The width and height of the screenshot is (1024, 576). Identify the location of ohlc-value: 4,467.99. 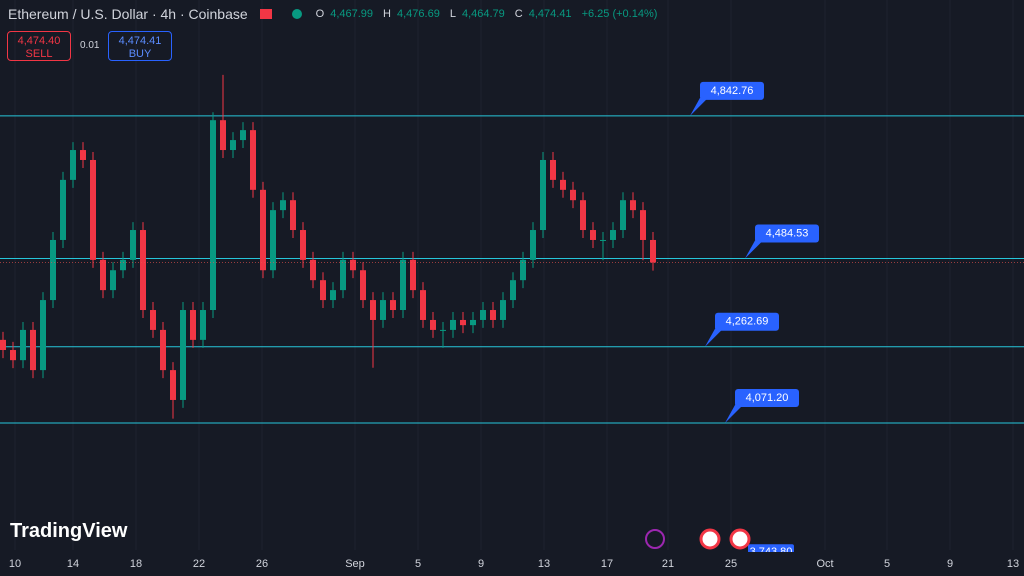
(352, 14).